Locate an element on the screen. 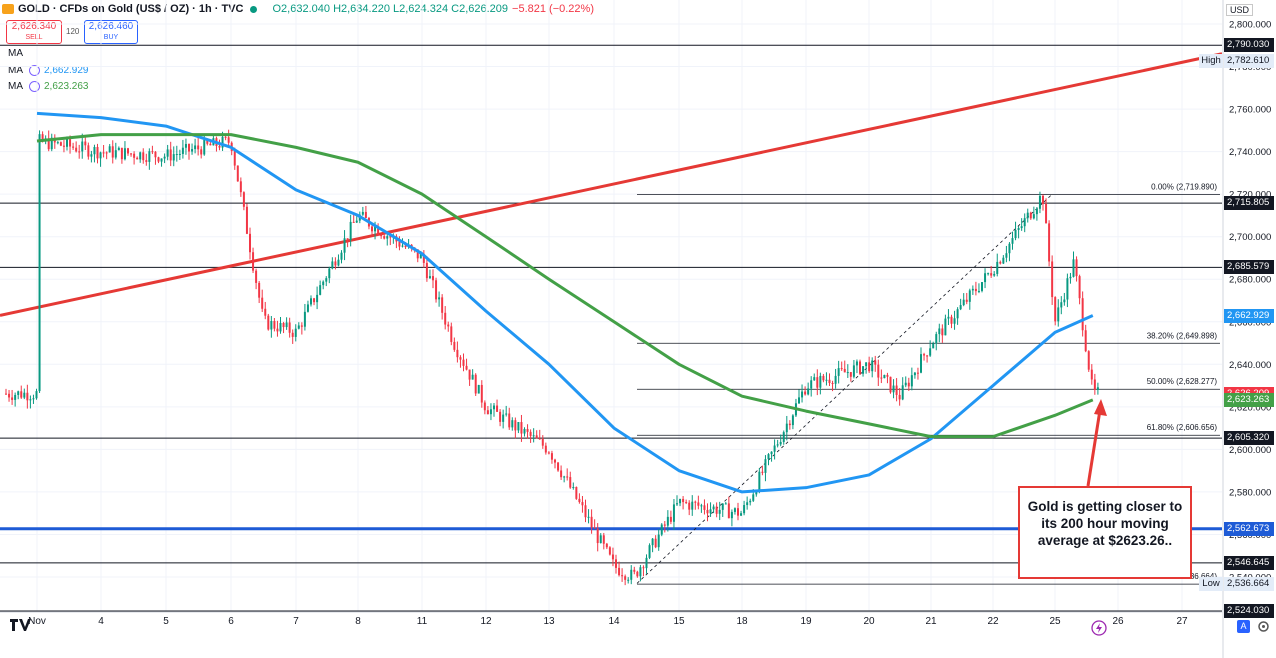 The width and height of the screenshot is (1276, 658). lightning-icon is located at coordinates (1099, 628).